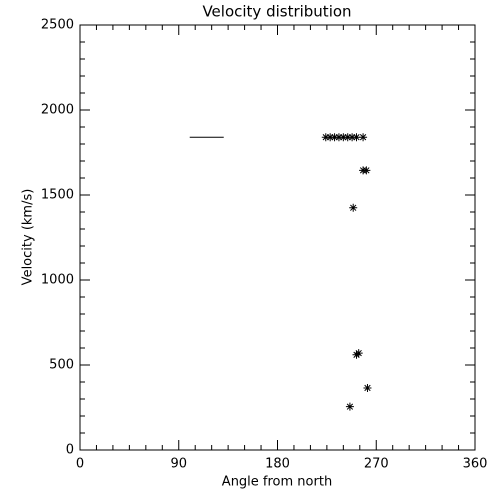 This screenshot has height=500, width=500. I want to click on y-tick-label: 500, so click(61, 365).